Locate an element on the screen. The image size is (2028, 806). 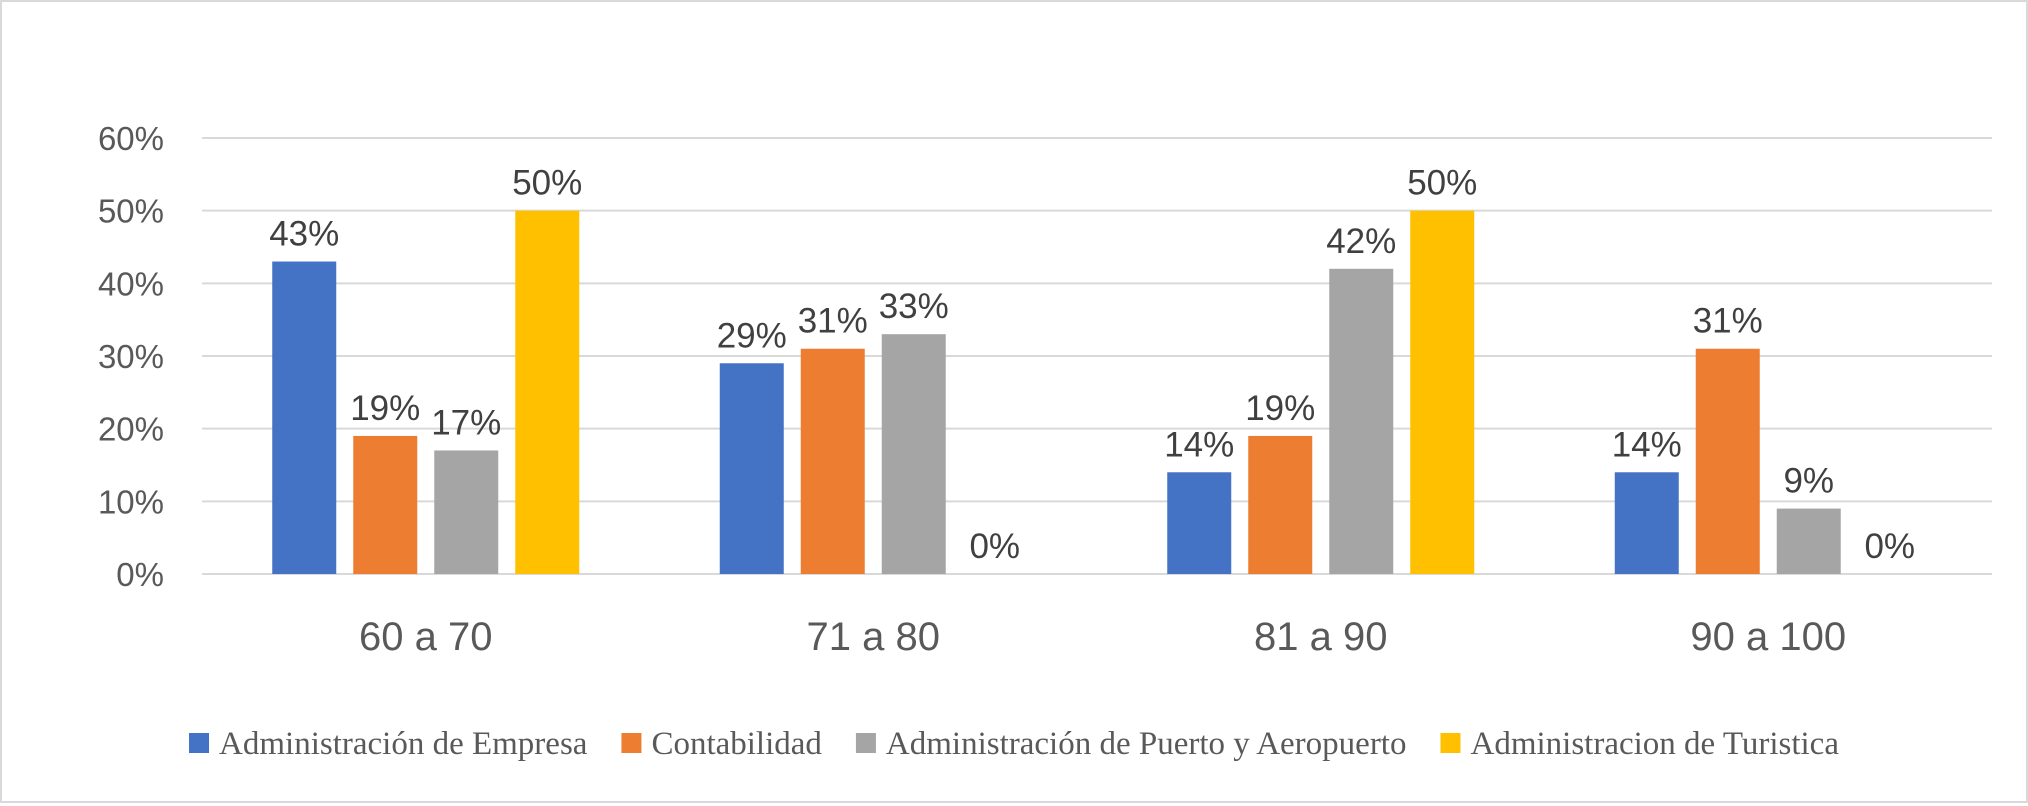
y-tick-label: 10% is located at coordinates (131, 501).